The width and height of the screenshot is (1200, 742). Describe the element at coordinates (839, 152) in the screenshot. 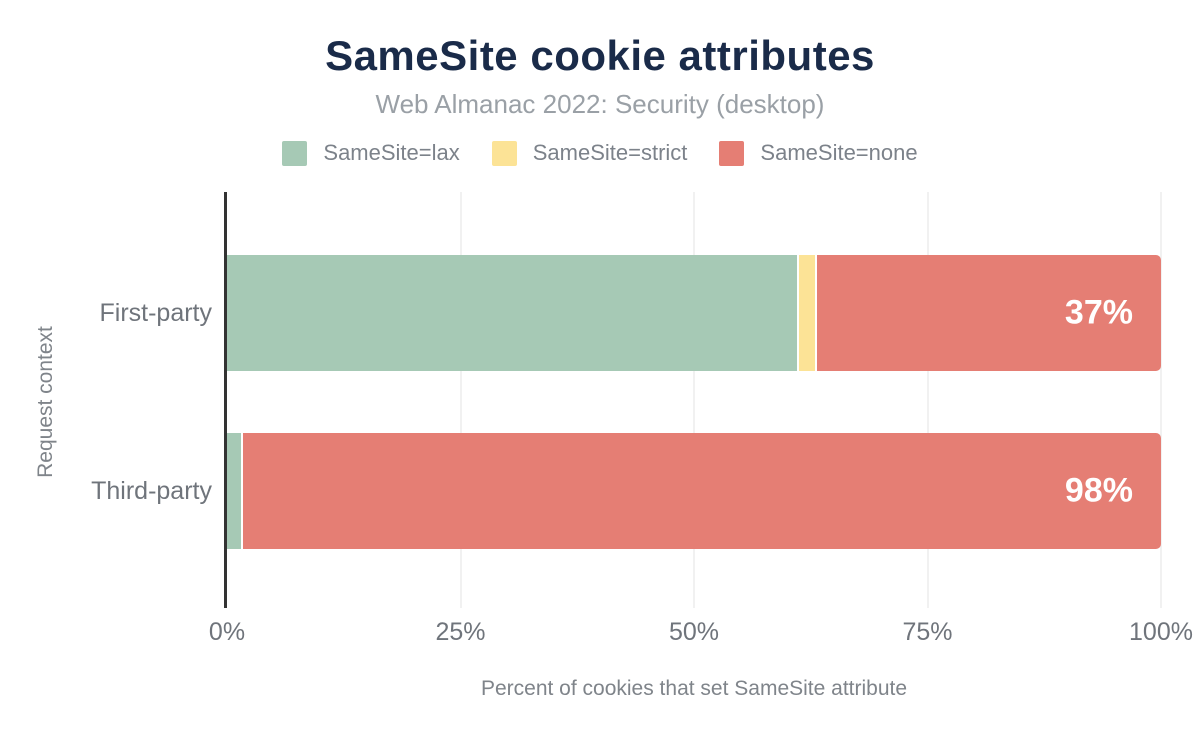

I see `legend-label: SameSite=none` at that location.